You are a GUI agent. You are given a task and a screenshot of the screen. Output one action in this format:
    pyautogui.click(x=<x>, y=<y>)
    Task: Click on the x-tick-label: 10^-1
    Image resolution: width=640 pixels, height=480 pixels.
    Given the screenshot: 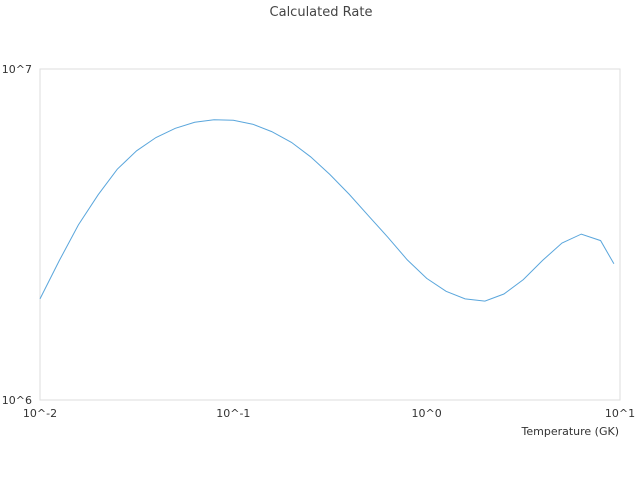 What is the action you would take?
    pyautogui.click(x=233, y=413)
    